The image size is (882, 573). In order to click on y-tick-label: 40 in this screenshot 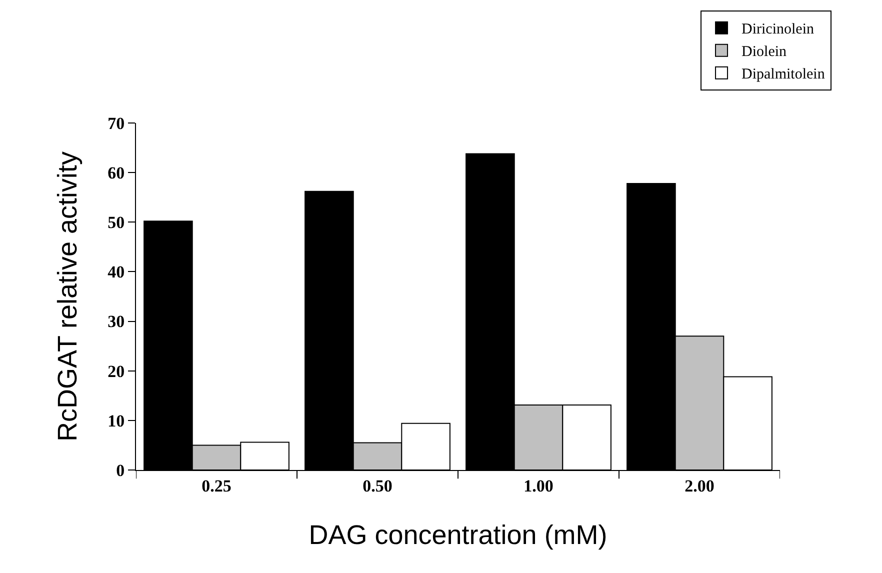, I will do `click(116, 272)`.